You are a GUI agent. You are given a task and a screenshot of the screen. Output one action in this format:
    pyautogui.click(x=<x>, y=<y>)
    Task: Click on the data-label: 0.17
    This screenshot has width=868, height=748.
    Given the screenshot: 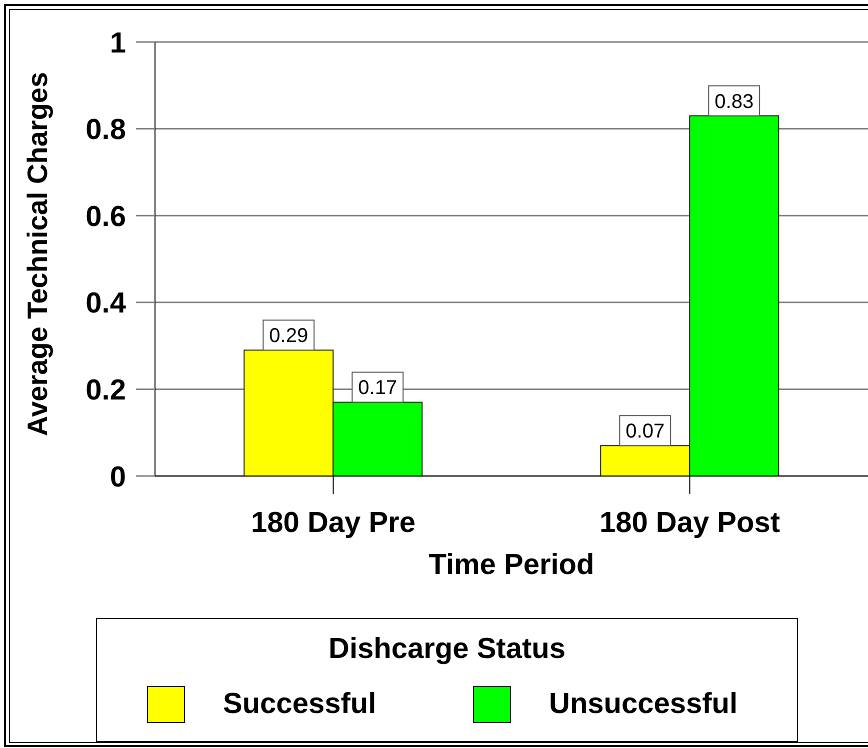 What is the action you would take?
    pyautogui.click(x=378, y=388)
    